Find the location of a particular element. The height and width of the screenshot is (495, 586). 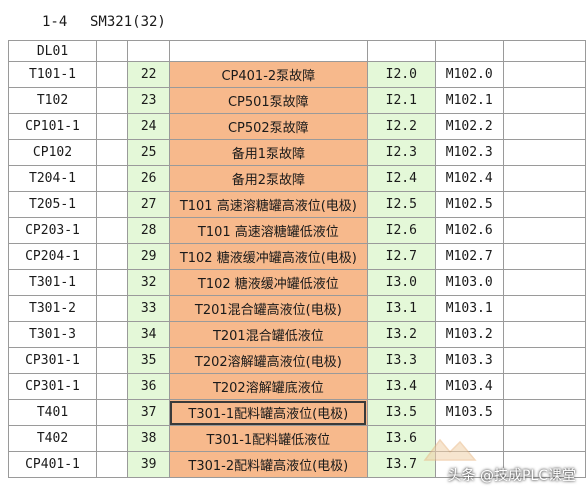

index-cell: 27 is located at coordinates (148, 204).